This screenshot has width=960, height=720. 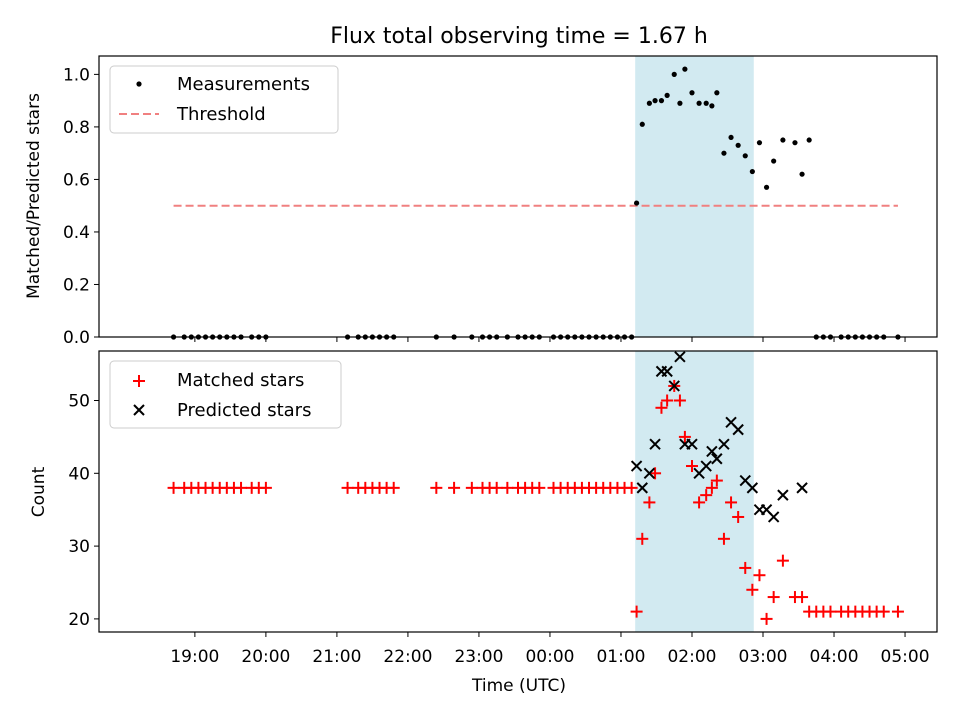 What do you see at coordinates (240, 380) in the screenshot?
I see `legend-matched-label: Matched stars` at bounding box center [240, 380].